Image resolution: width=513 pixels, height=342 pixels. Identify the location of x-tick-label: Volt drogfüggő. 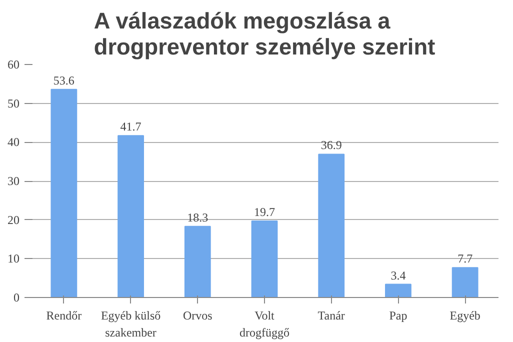
(265, 324).